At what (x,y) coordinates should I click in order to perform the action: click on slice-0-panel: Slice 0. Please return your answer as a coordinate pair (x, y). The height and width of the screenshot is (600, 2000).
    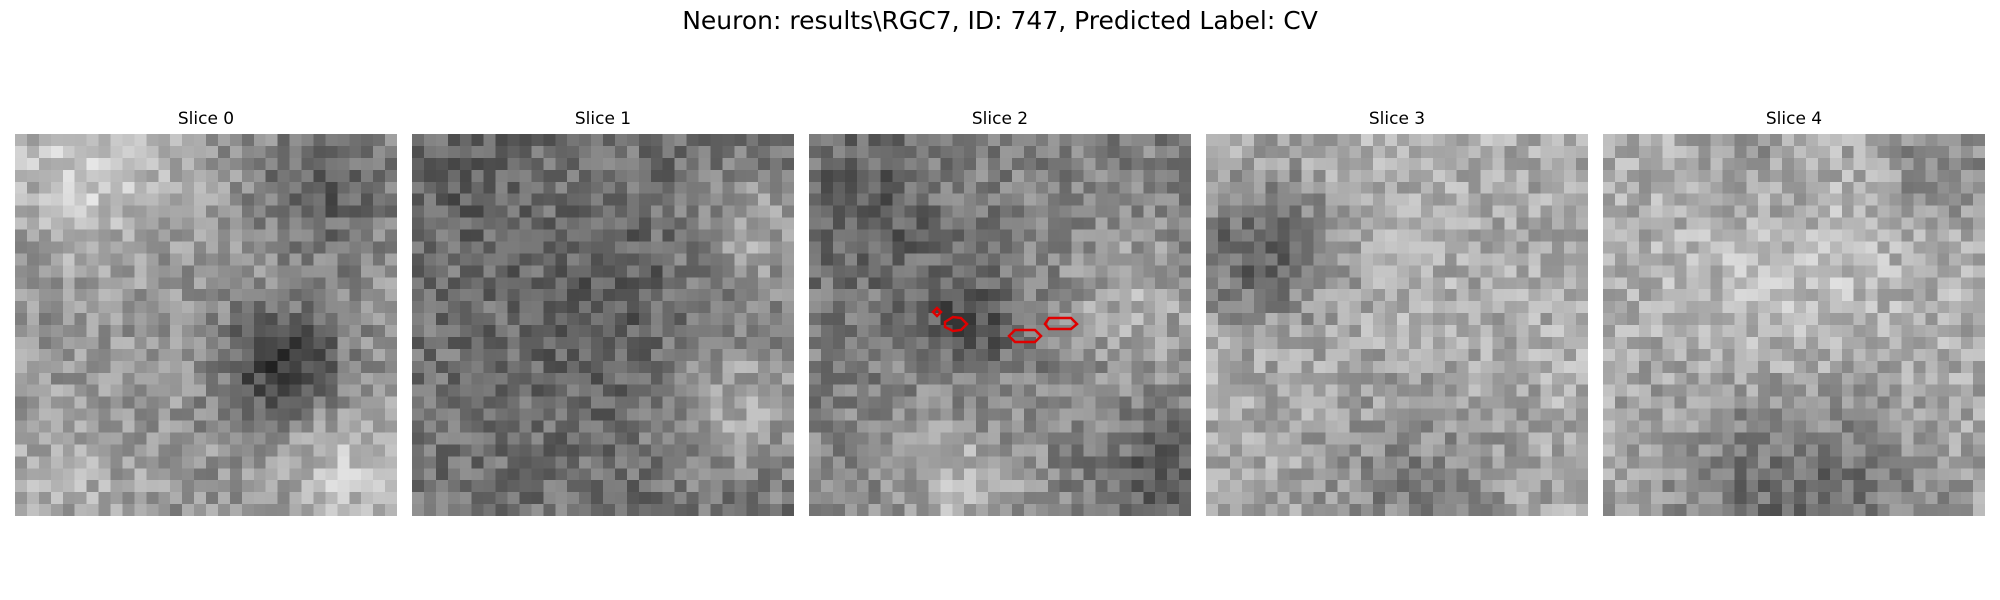
    Looking at the image, I should click on (206, 312).